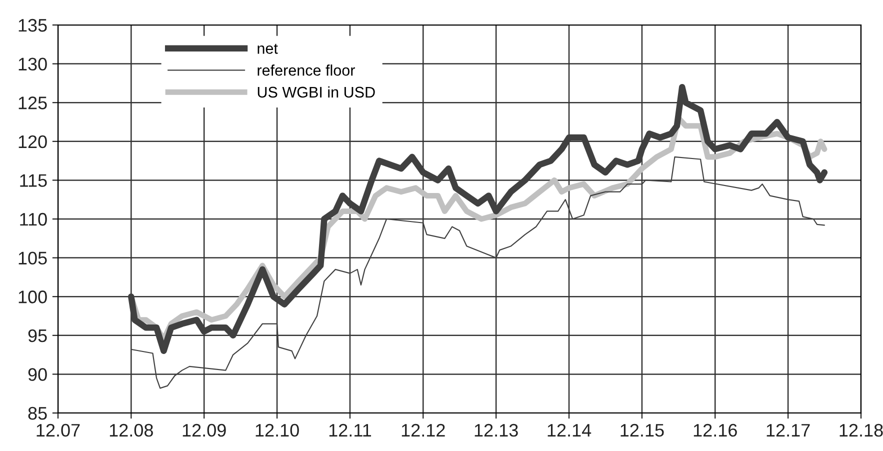 This screenshot has height=451, width=883. Describe the element at coordinates (33, 219) in the screenshot. I see `y-tick-label: 110` at that location.